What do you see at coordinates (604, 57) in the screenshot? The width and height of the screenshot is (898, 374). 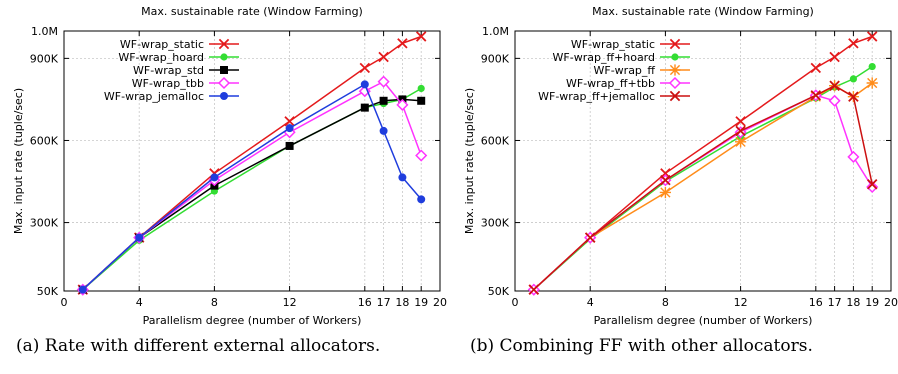 I see `legend-label: WF-wrap_ff+hoard` at bounding box center [604, 57].